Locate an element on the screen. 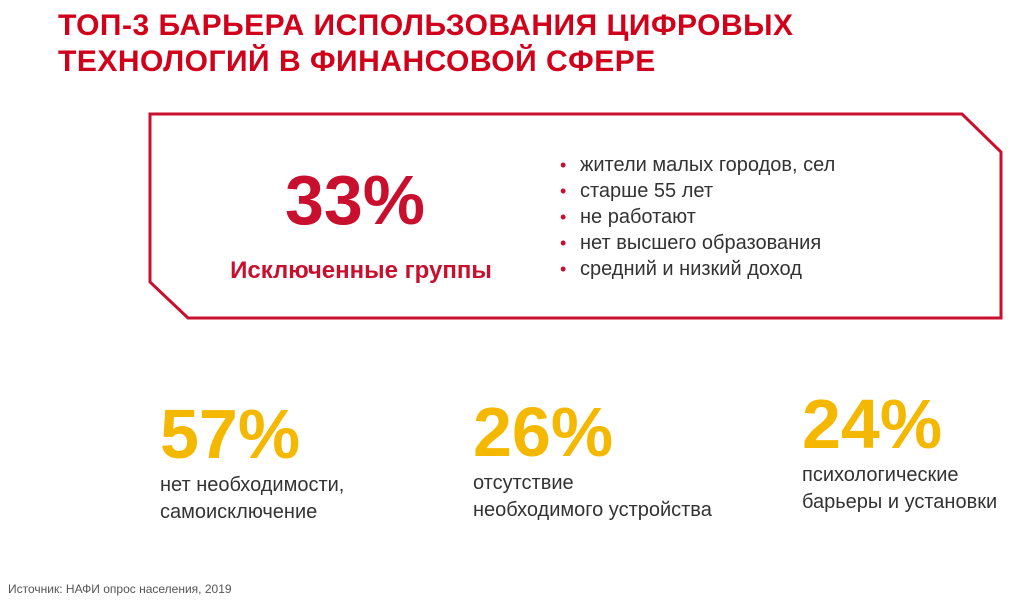 The height and width of the screenshot is (600, 1024). list-item: • нет высшего образования is located at coordinates (697, 243).